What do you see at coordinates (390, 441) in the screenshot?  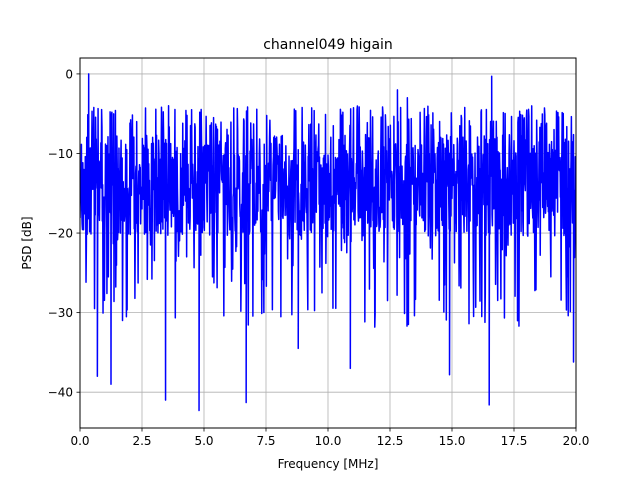 I see `x-tick-label: 12.5` at bounding box center [390, 441].